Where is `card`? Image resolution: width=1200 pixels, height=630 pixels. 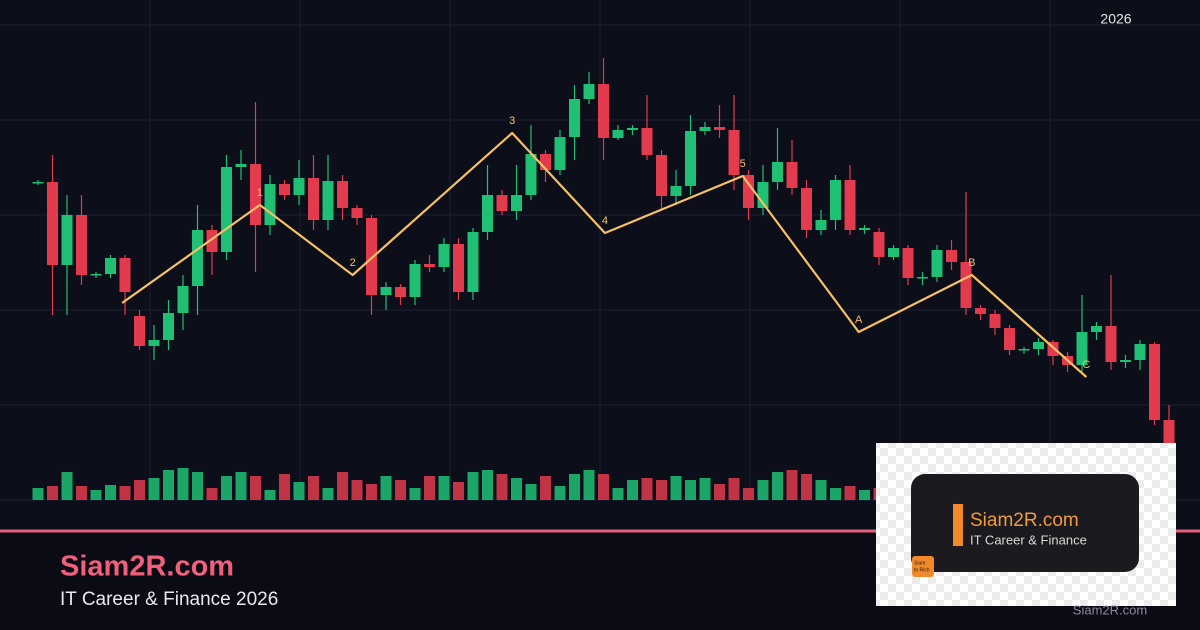 card is located at coordinates (1025, 523).